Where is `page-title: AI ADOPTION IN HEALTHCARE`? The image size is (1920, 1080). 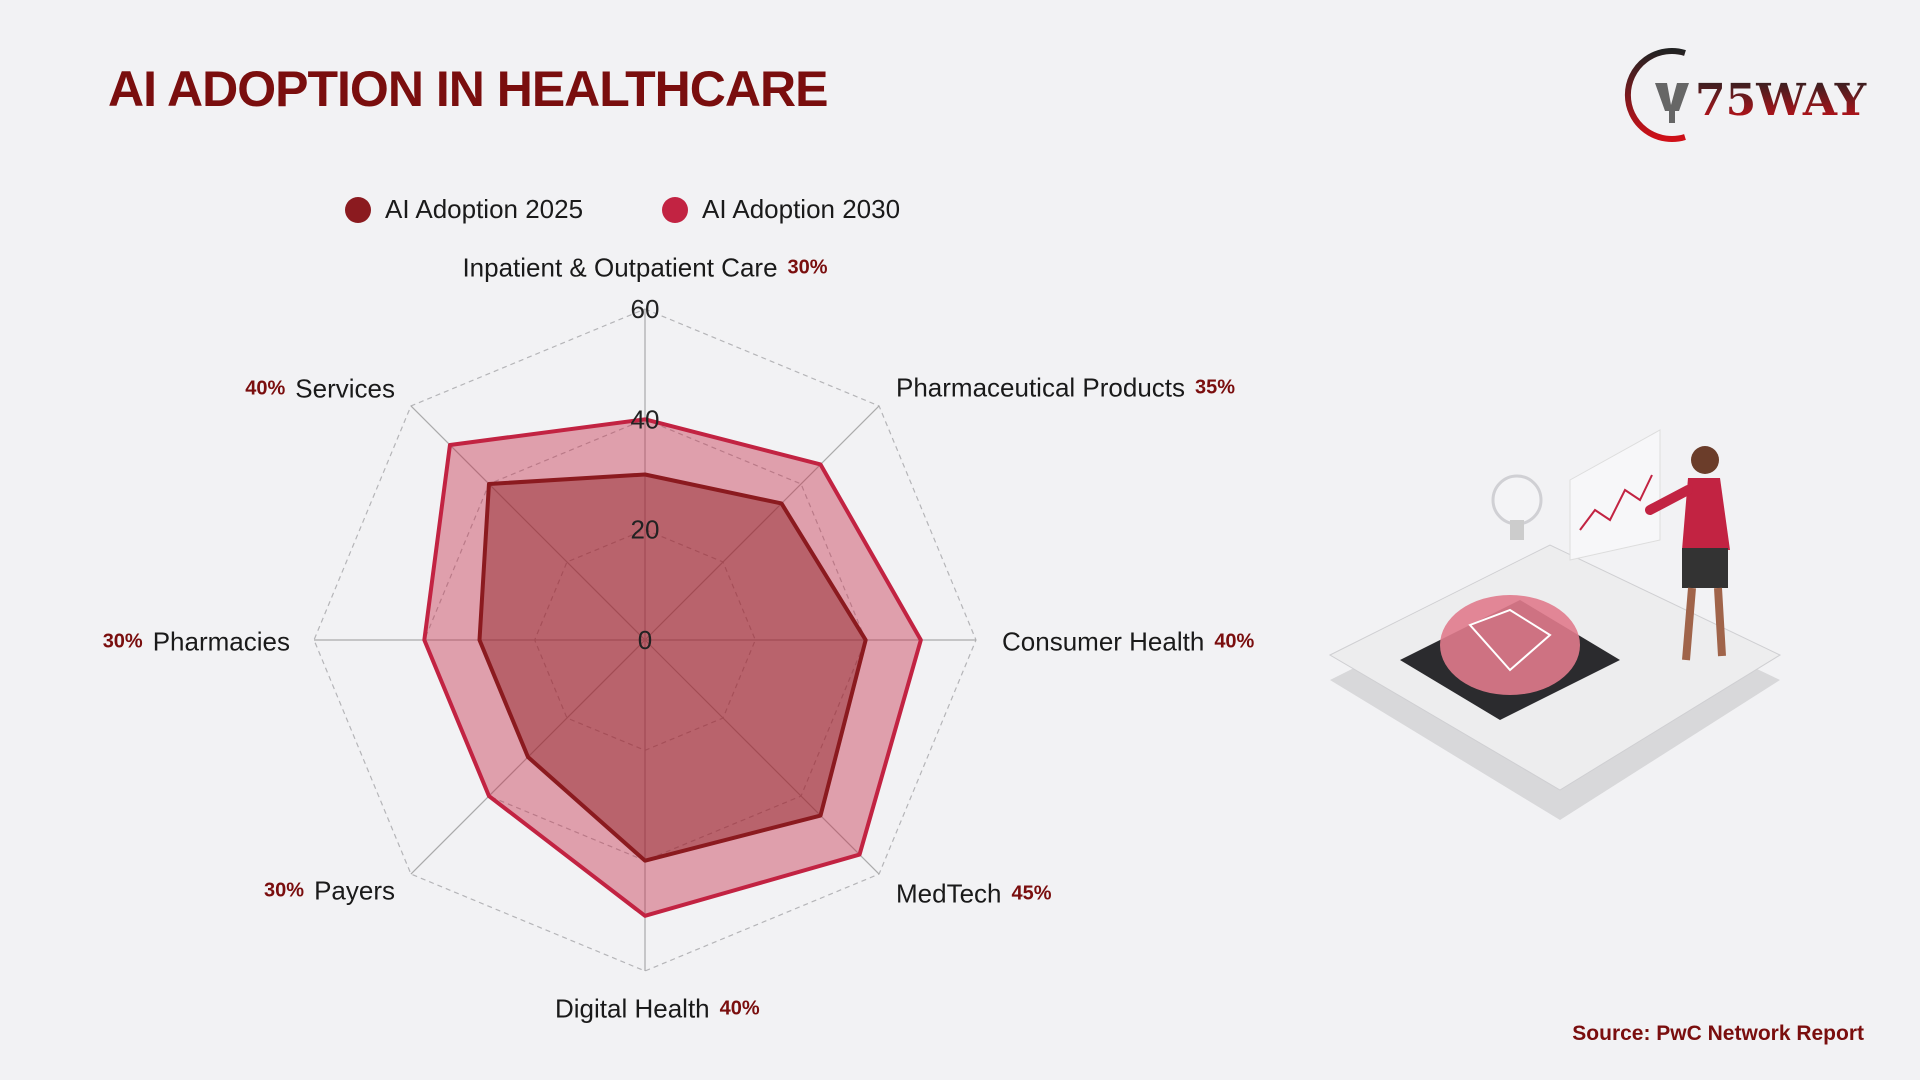
page-title: AI ADOPTION IN HEALTHCARE is located at coordinates (468, 89).